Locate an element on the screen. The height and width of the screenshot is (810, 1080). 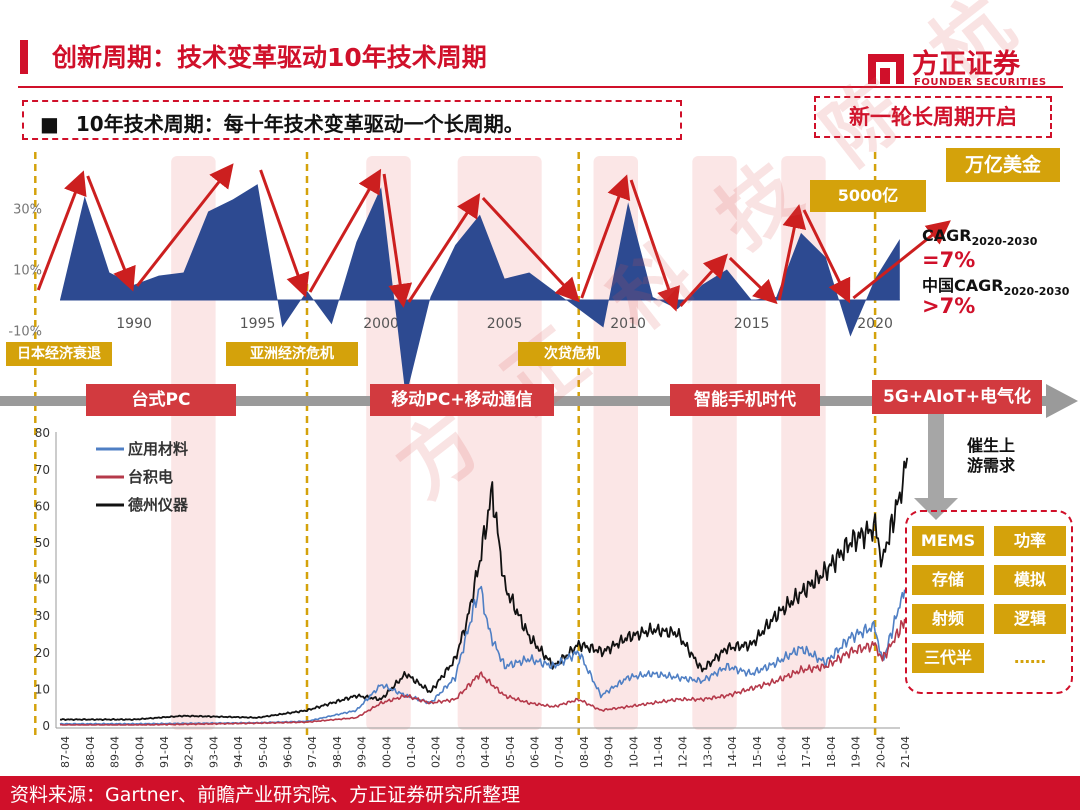
event-label-asian-crisis: 亚洲经济危机 is located at coordinates (292, 354).